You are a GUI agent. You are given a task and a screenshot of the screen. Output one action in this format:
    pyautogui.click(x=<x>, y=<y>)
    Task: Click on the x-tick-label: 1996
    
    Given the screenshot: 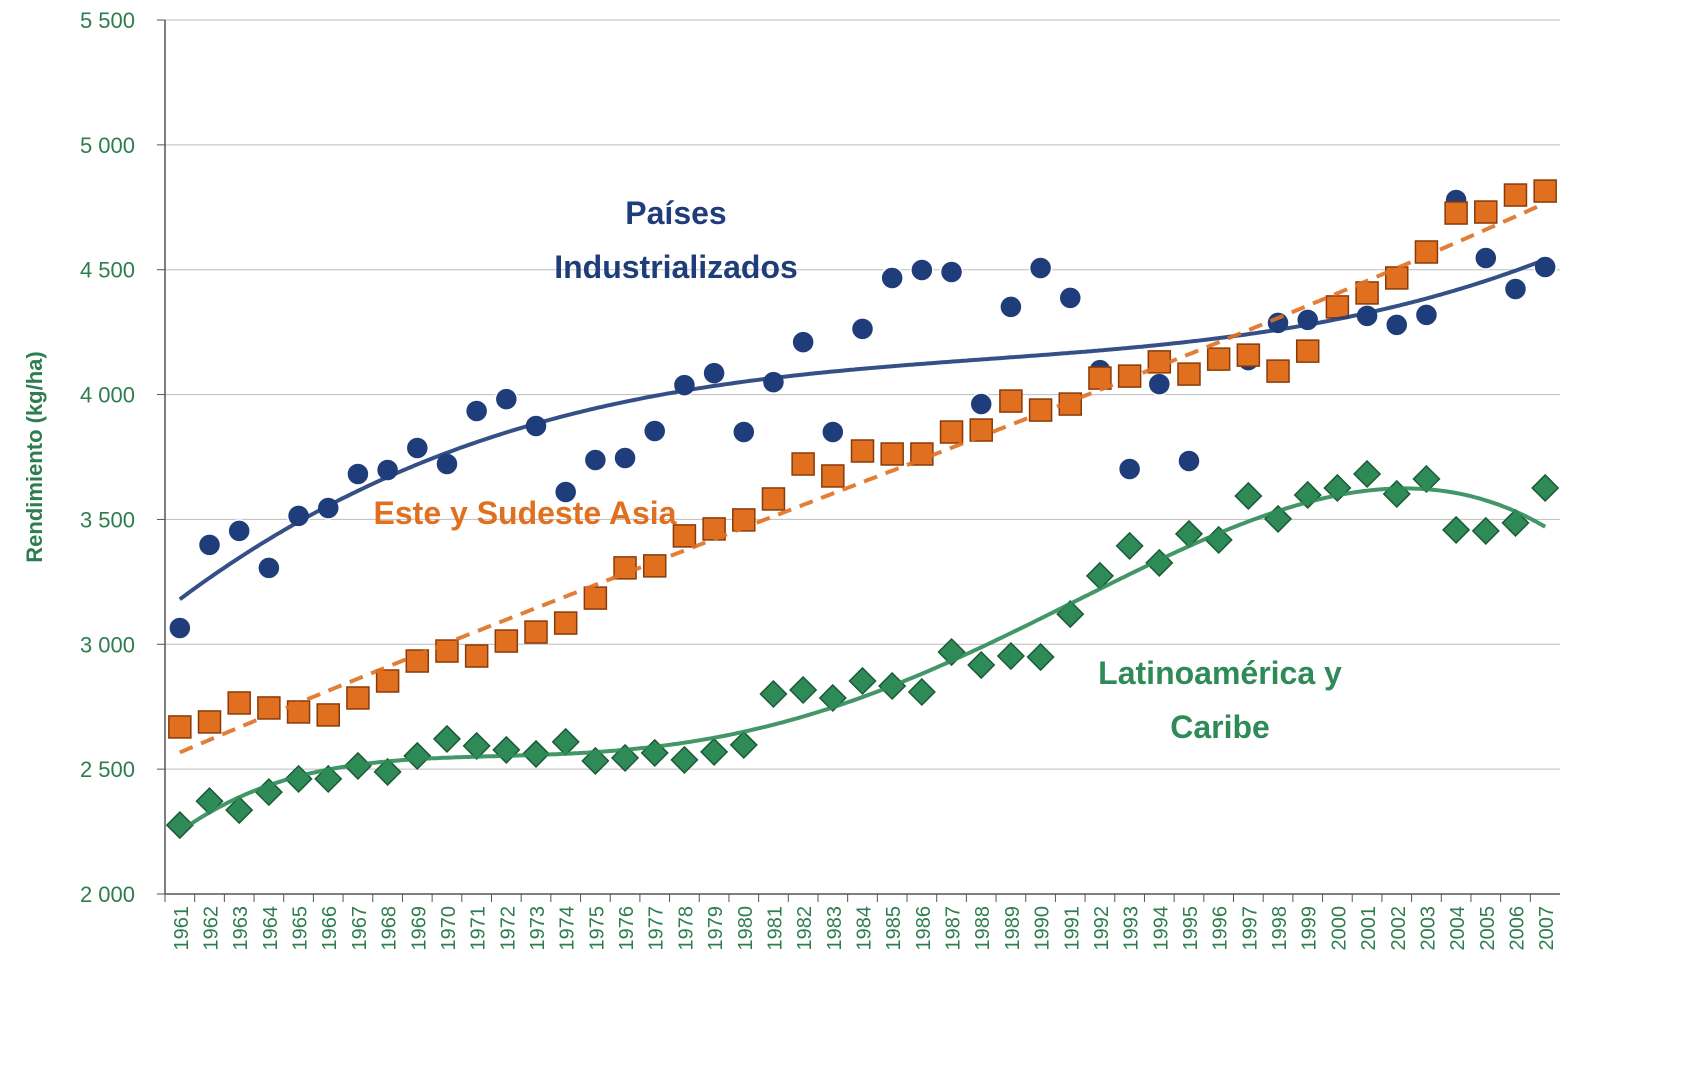 What is the action you would take?
    pyautogui.click(x=1221, y=928)
    